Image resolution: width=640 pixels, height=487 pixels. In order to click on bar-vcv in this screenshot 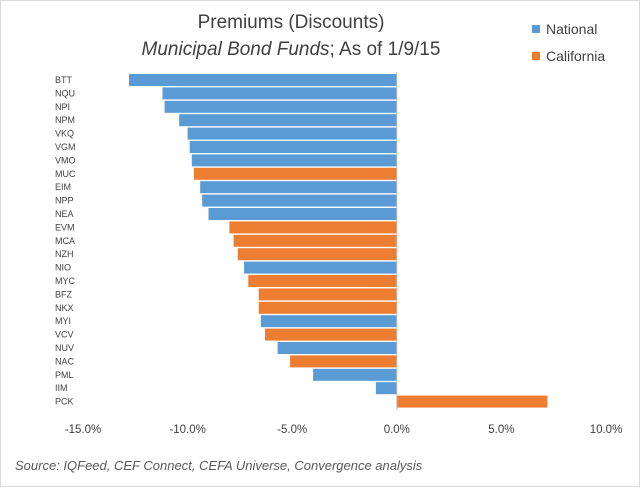, I will do `click(331, 334)`.